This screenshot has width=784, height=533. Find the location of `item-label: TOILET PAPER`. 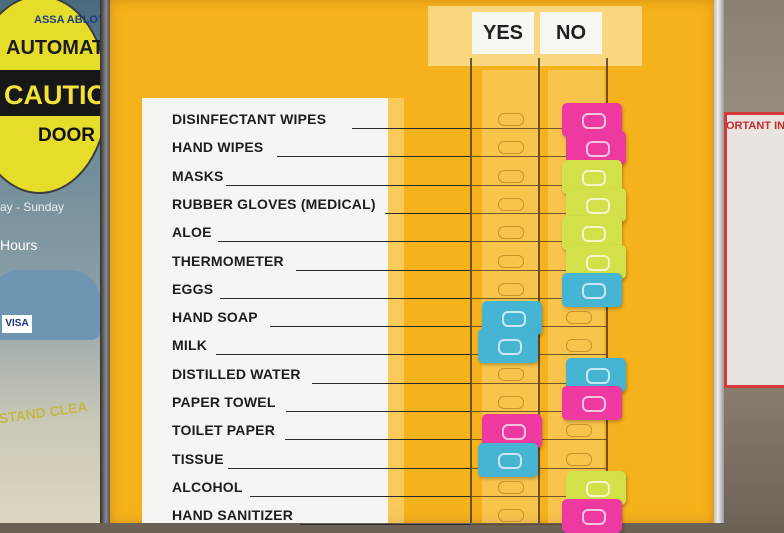

item-label: TOILET PAPER is located at coordinates (224, 430).